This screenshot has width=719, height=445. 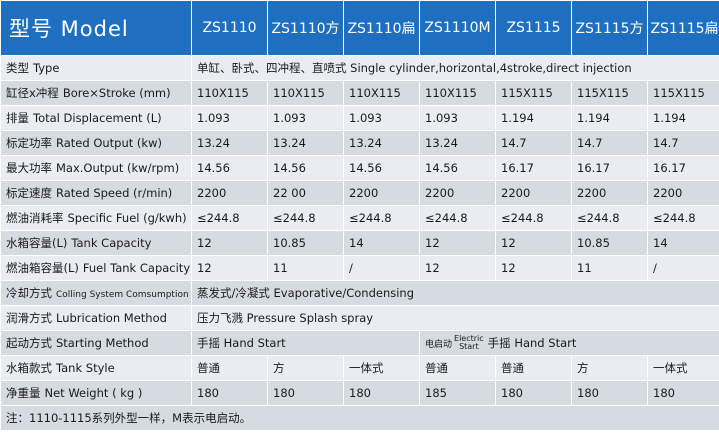 What do you see at coordinates (455, 318) in the screenshot?
I see `cell-value: 压力飞溅 Pressure Splash spray` at bounding box center [455, 318].